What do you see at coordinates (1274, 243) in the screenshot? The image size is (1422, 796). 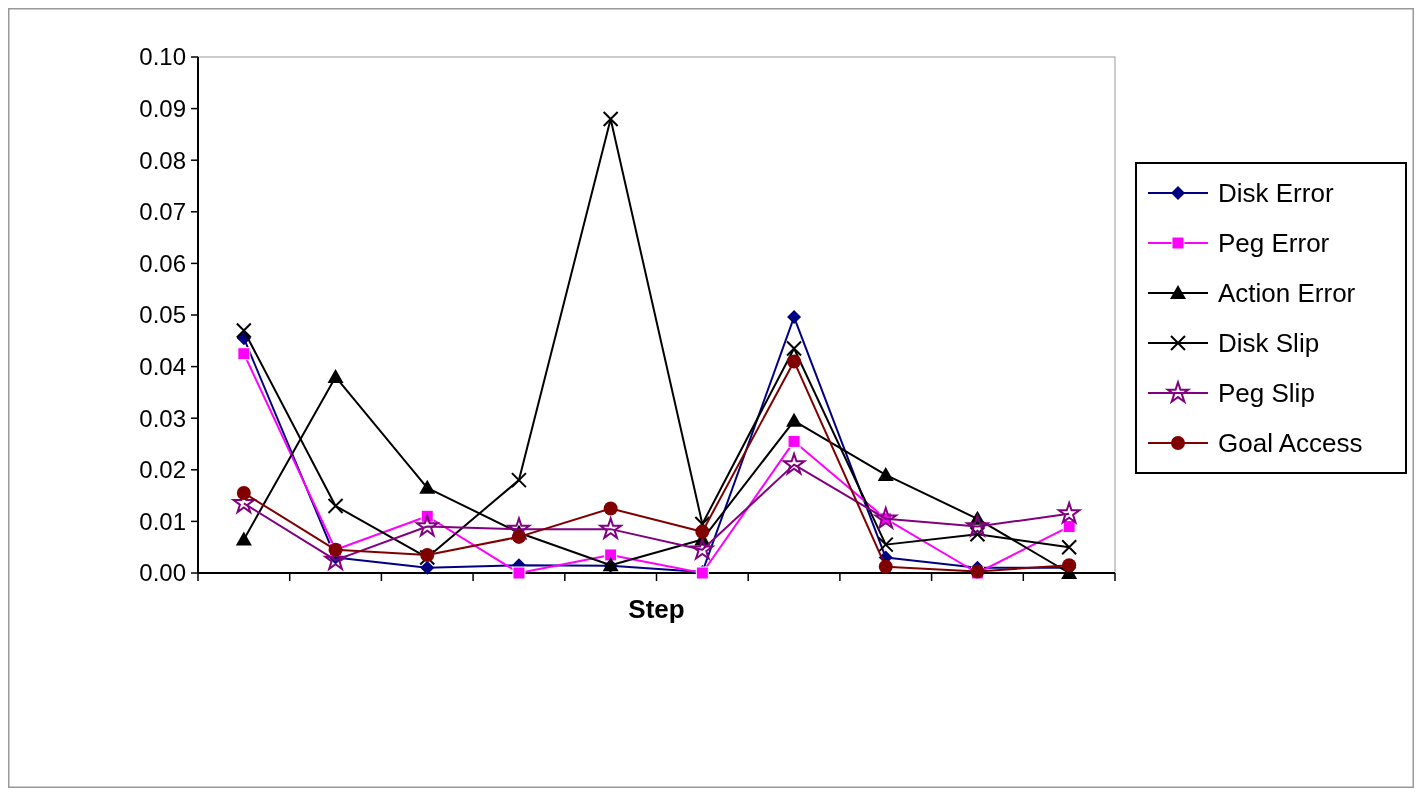 I see `legend-label: Peg Error` at bounding box center [1274, 243].